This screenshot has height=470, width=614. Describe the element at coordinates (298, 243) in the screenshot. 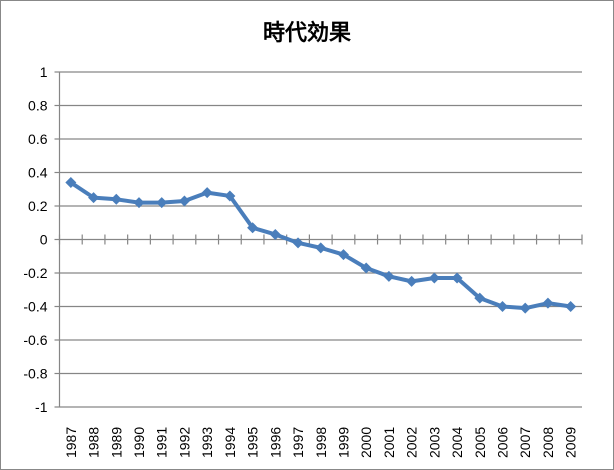

I see `data-point-1997` at that location.